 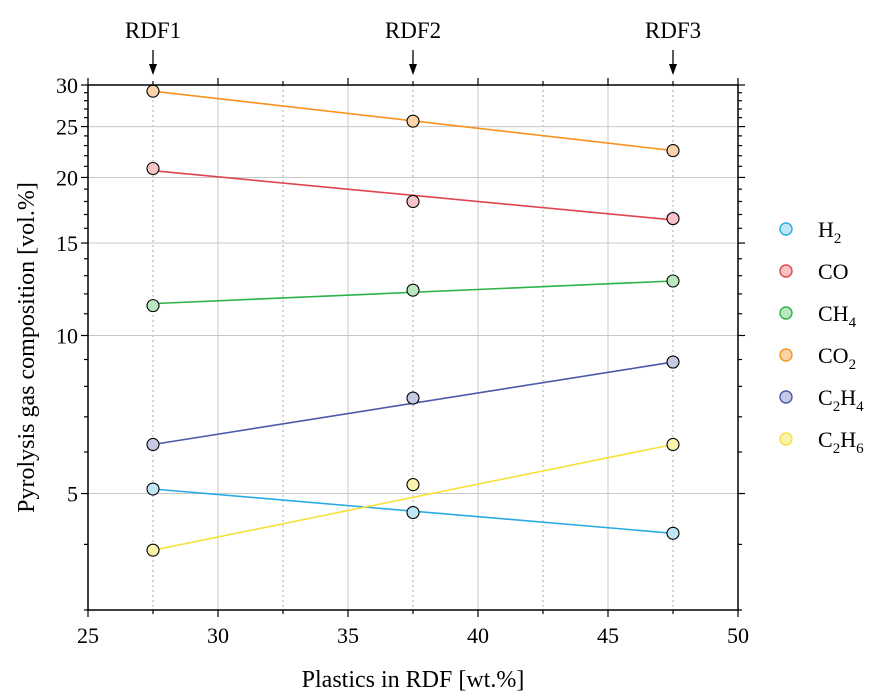 I want to click on x-axis-label: Plastics in RDF [wt.%], so click(x=413, y=680).